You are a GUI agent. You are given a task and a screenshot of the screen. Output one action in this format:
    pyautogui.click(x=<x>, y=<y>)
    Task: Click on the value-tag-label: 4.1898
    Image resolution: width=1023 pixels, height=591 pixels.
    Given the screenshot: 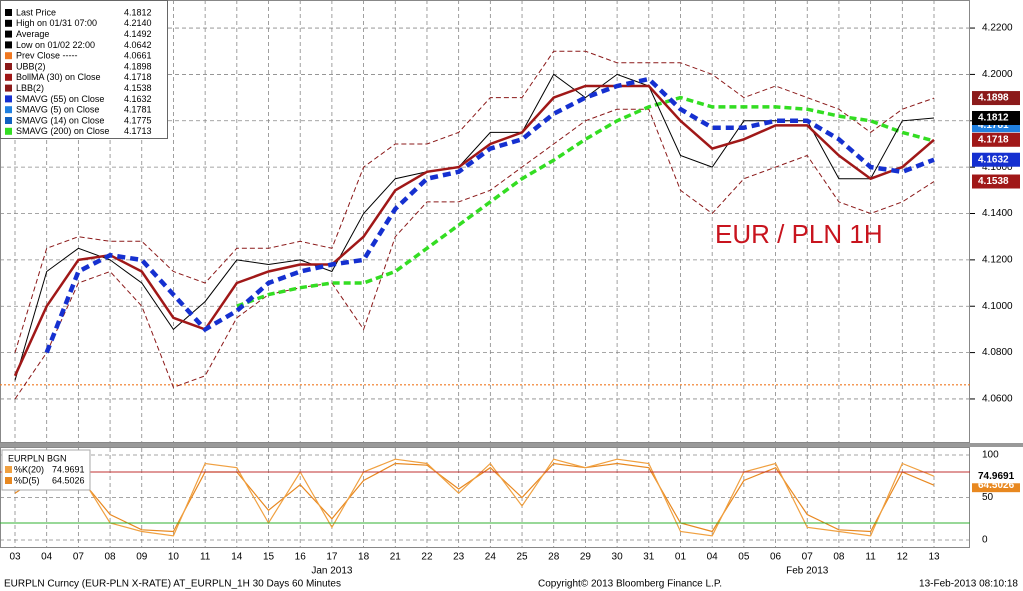 What is the action you would take?
    pyautogui.click(x=993, y=98)
    